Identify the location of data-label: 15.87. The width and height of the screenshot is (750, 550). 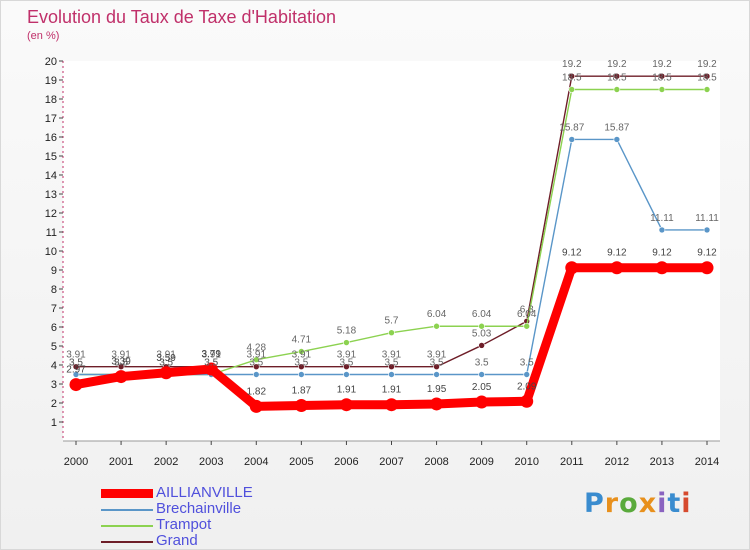
(571, 127).